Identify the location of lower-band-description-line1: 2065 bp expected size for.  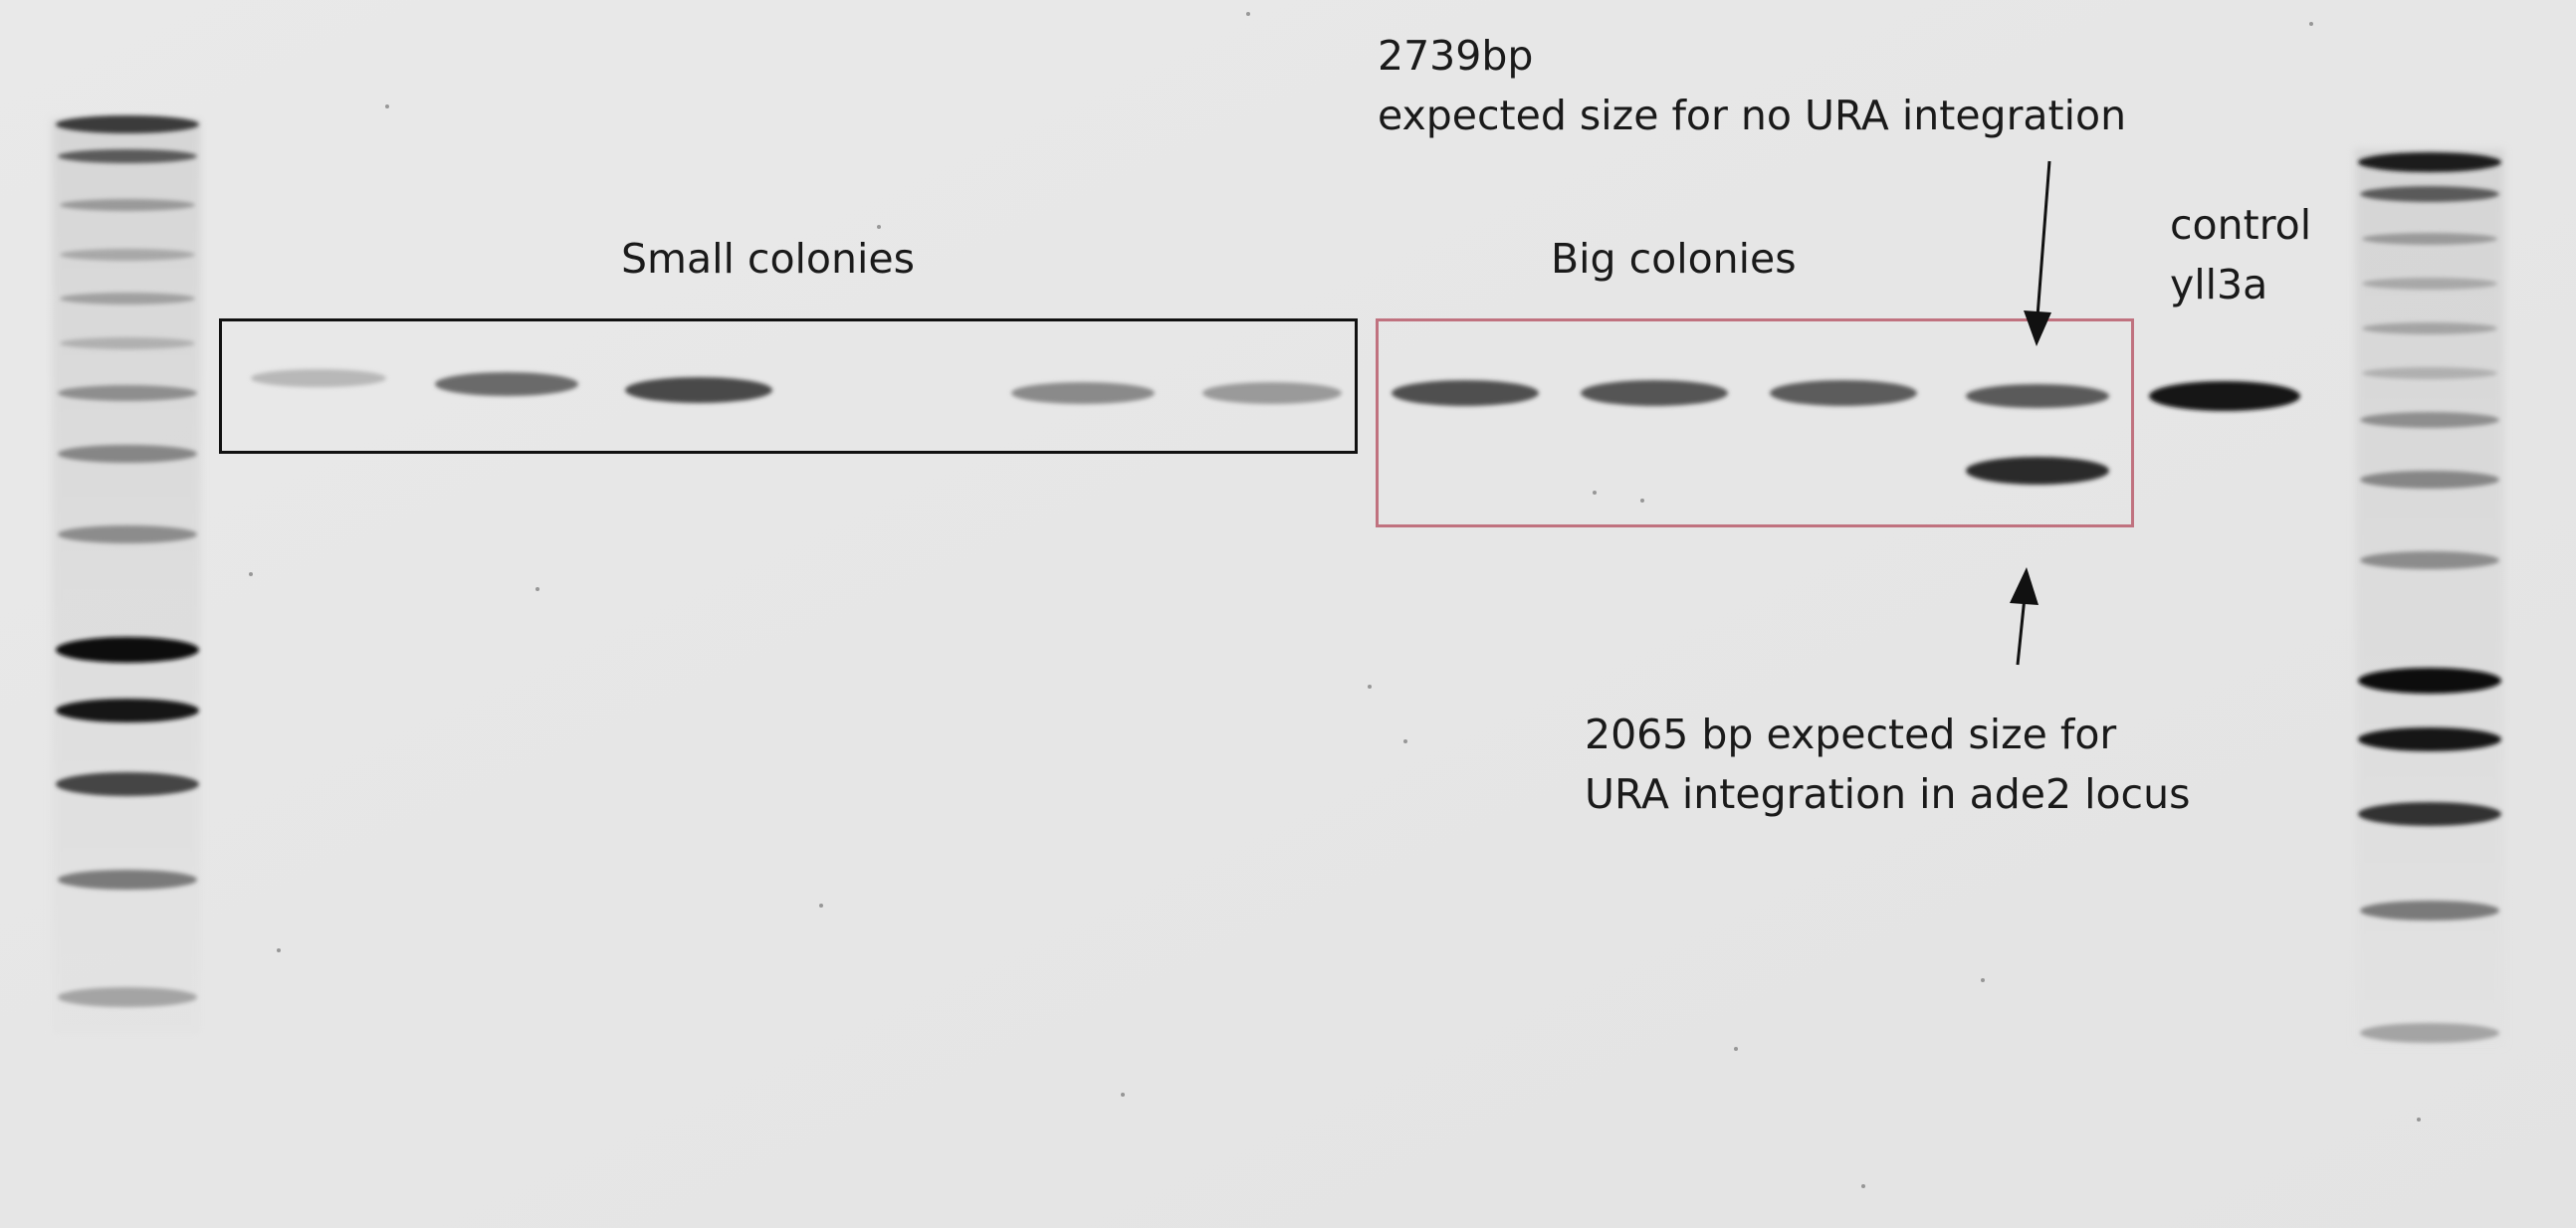
(1851, 734).